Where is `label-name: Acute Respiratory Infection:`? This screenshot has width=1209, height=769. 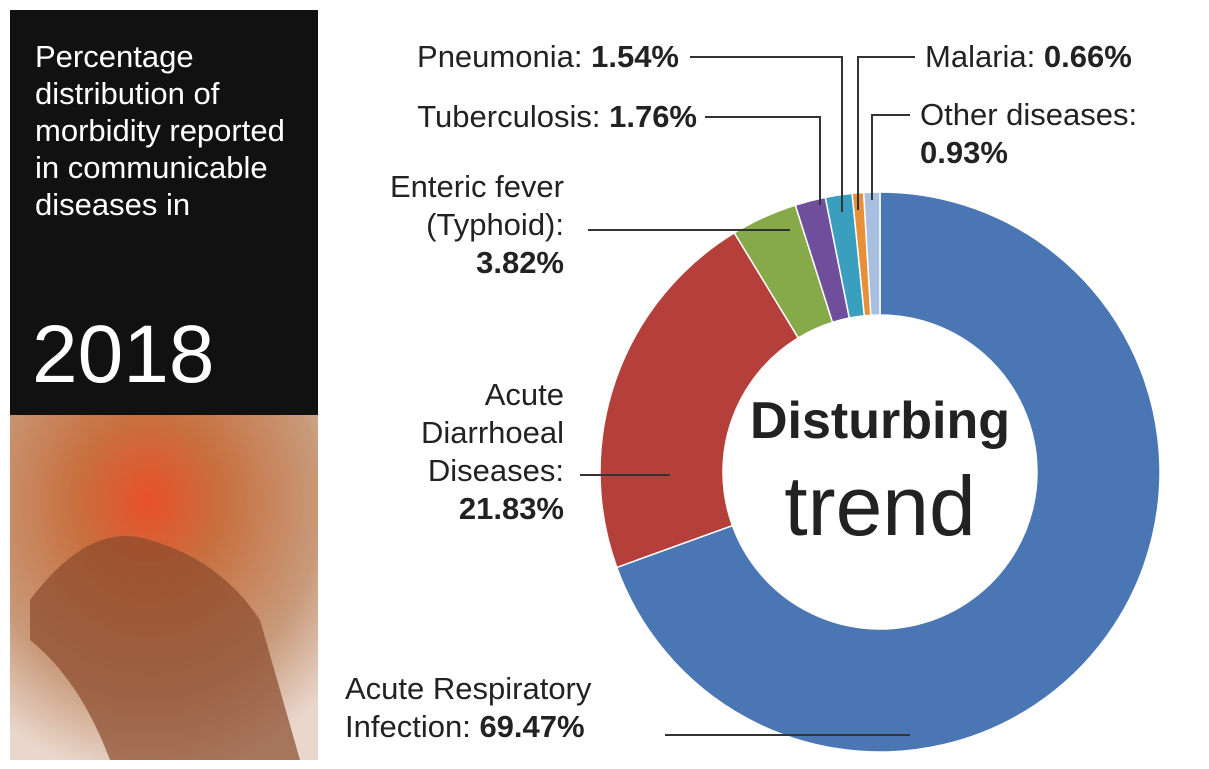 label-name: Acute Respiratory Infection: is located at coordinates (468, 707).